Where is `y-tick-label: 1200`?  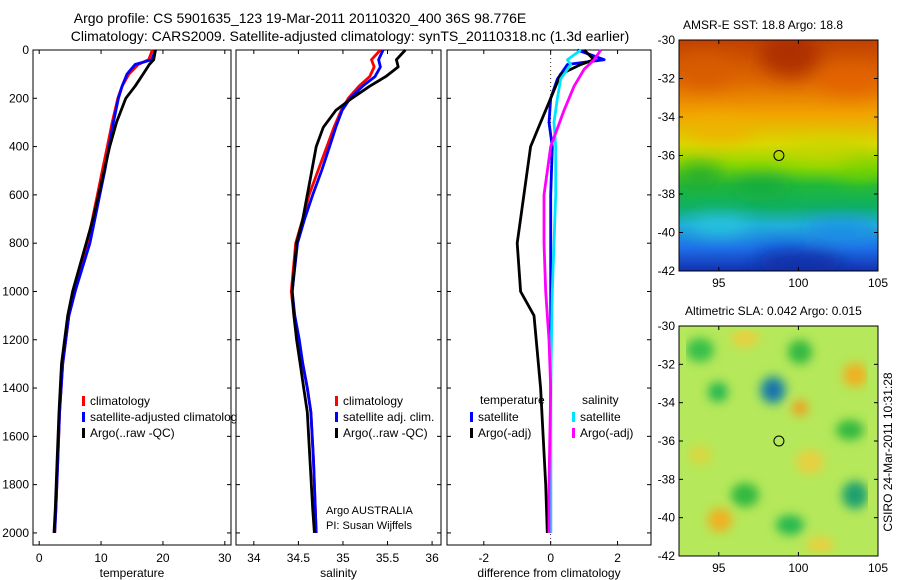
y-tick-label: 1200 is located at coordinates (15, 340).